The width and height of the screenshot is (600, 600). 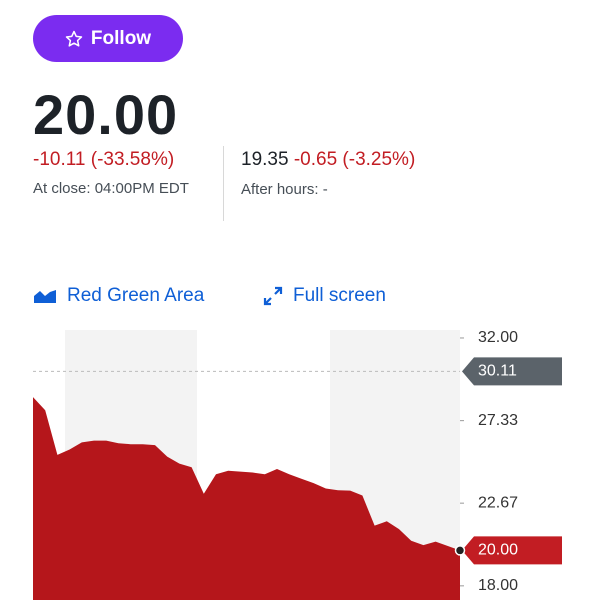 I want to click on chart-type-label: Red Green Area, so click(x=136, y=295).